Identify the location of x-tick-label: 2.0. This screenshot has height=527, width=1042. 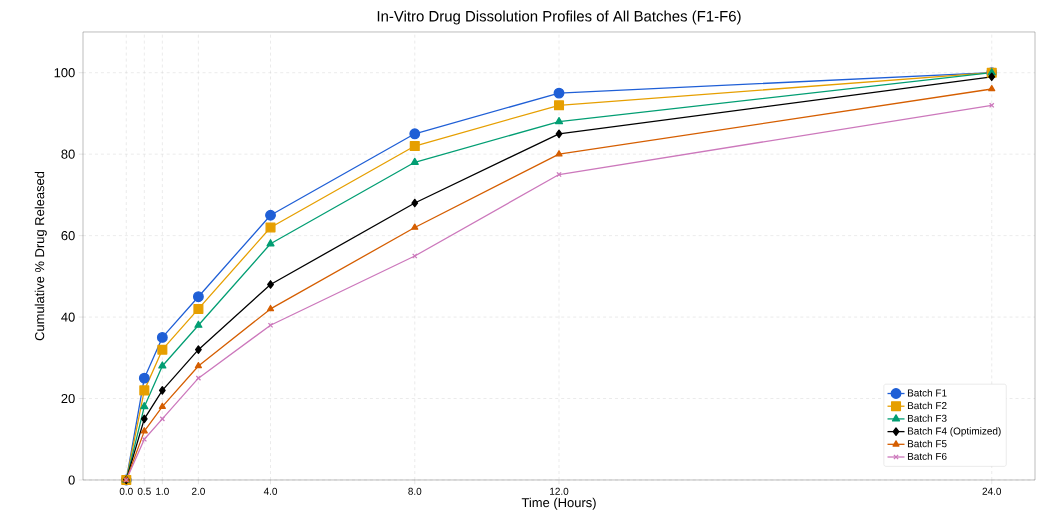
(198, 491).